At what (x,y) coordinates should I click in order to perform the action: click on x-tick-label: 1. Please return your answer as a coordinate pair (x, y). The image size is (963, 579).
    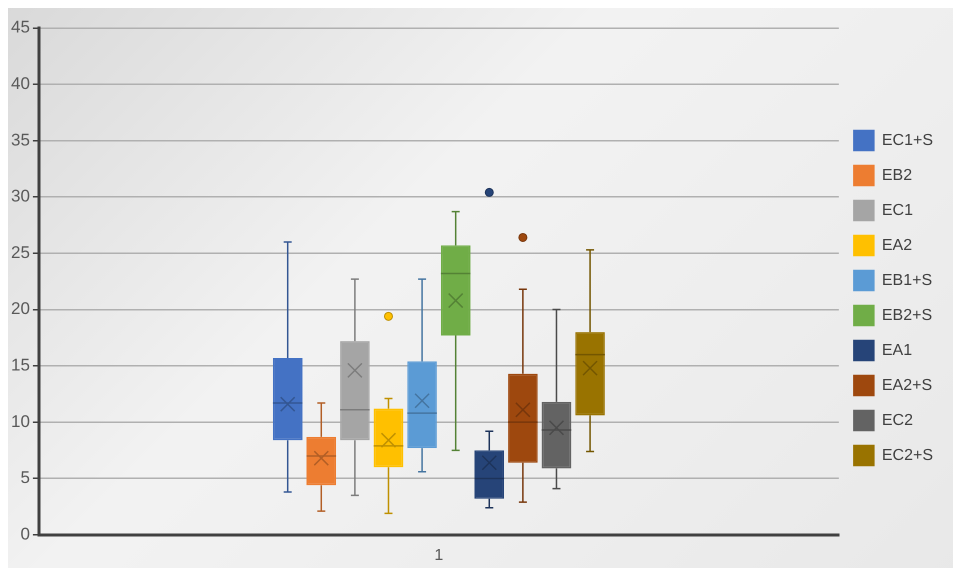
    Looking at the image, I should click on (439, 555).